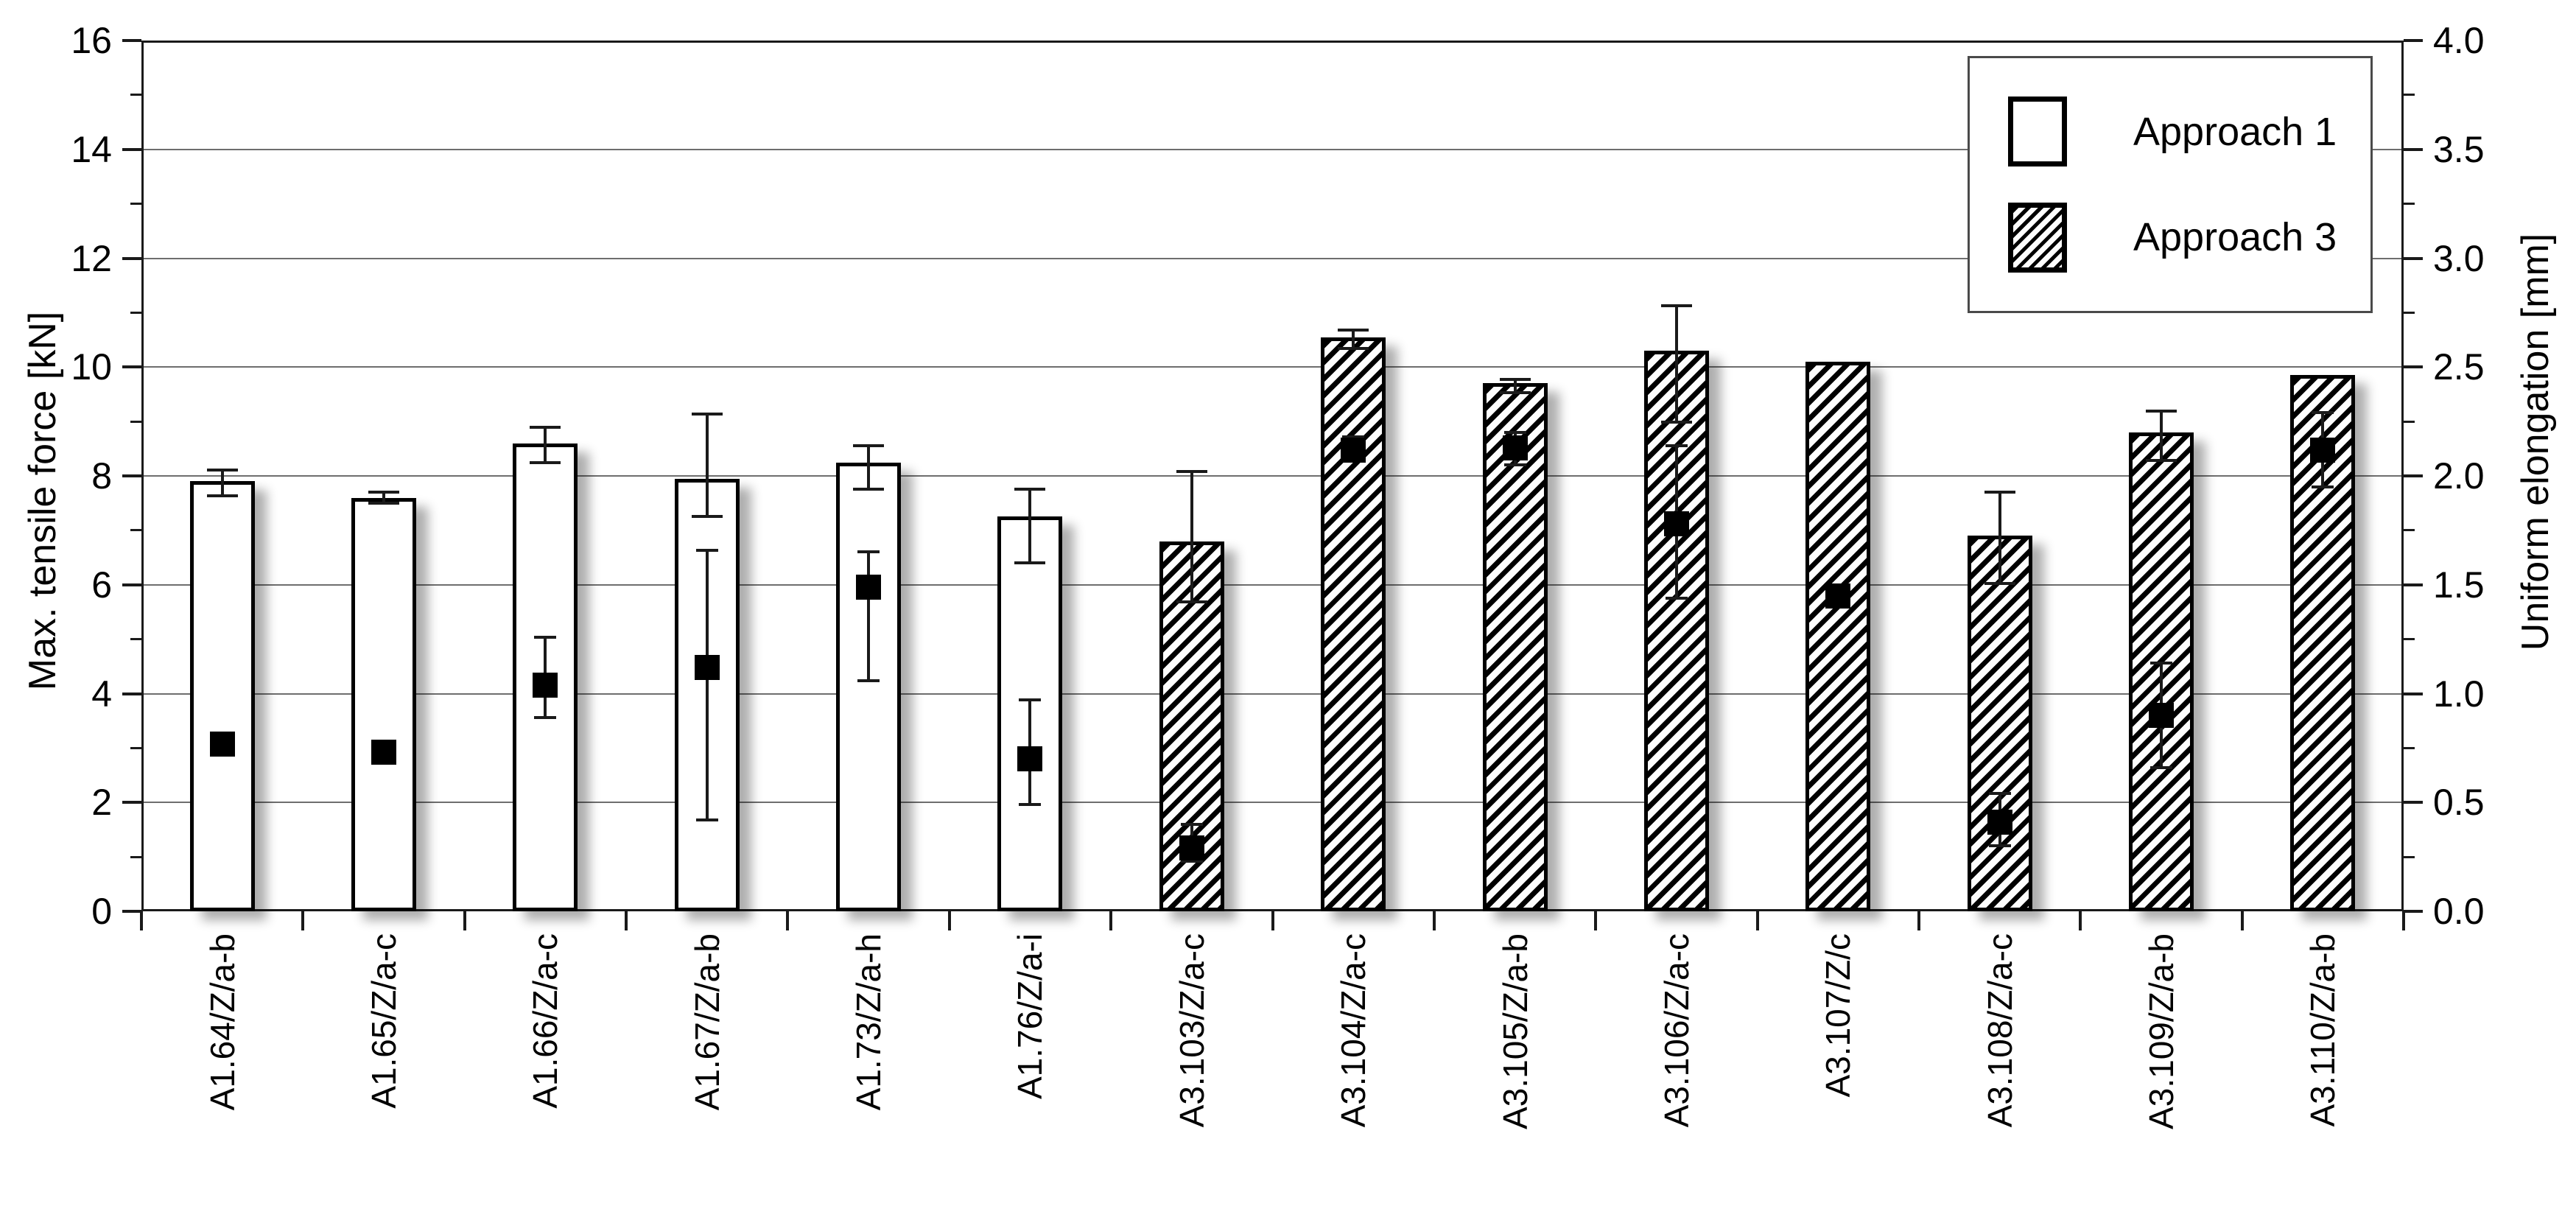 The height and width of the screenshot is (1206, 2576). I want to click on bar-A1.73/Z/a-h, so click(869, 686).